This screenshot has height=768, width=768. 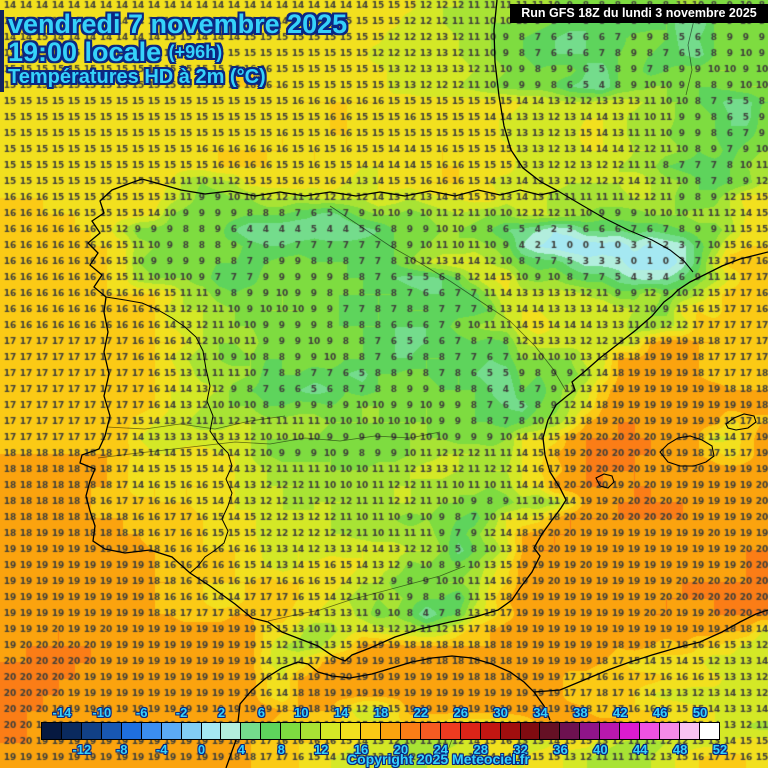 What do you see at coordinates (361, 749) in the screenshot?
I see `legend-tick-label: 16` at bounding box center [361, 749].